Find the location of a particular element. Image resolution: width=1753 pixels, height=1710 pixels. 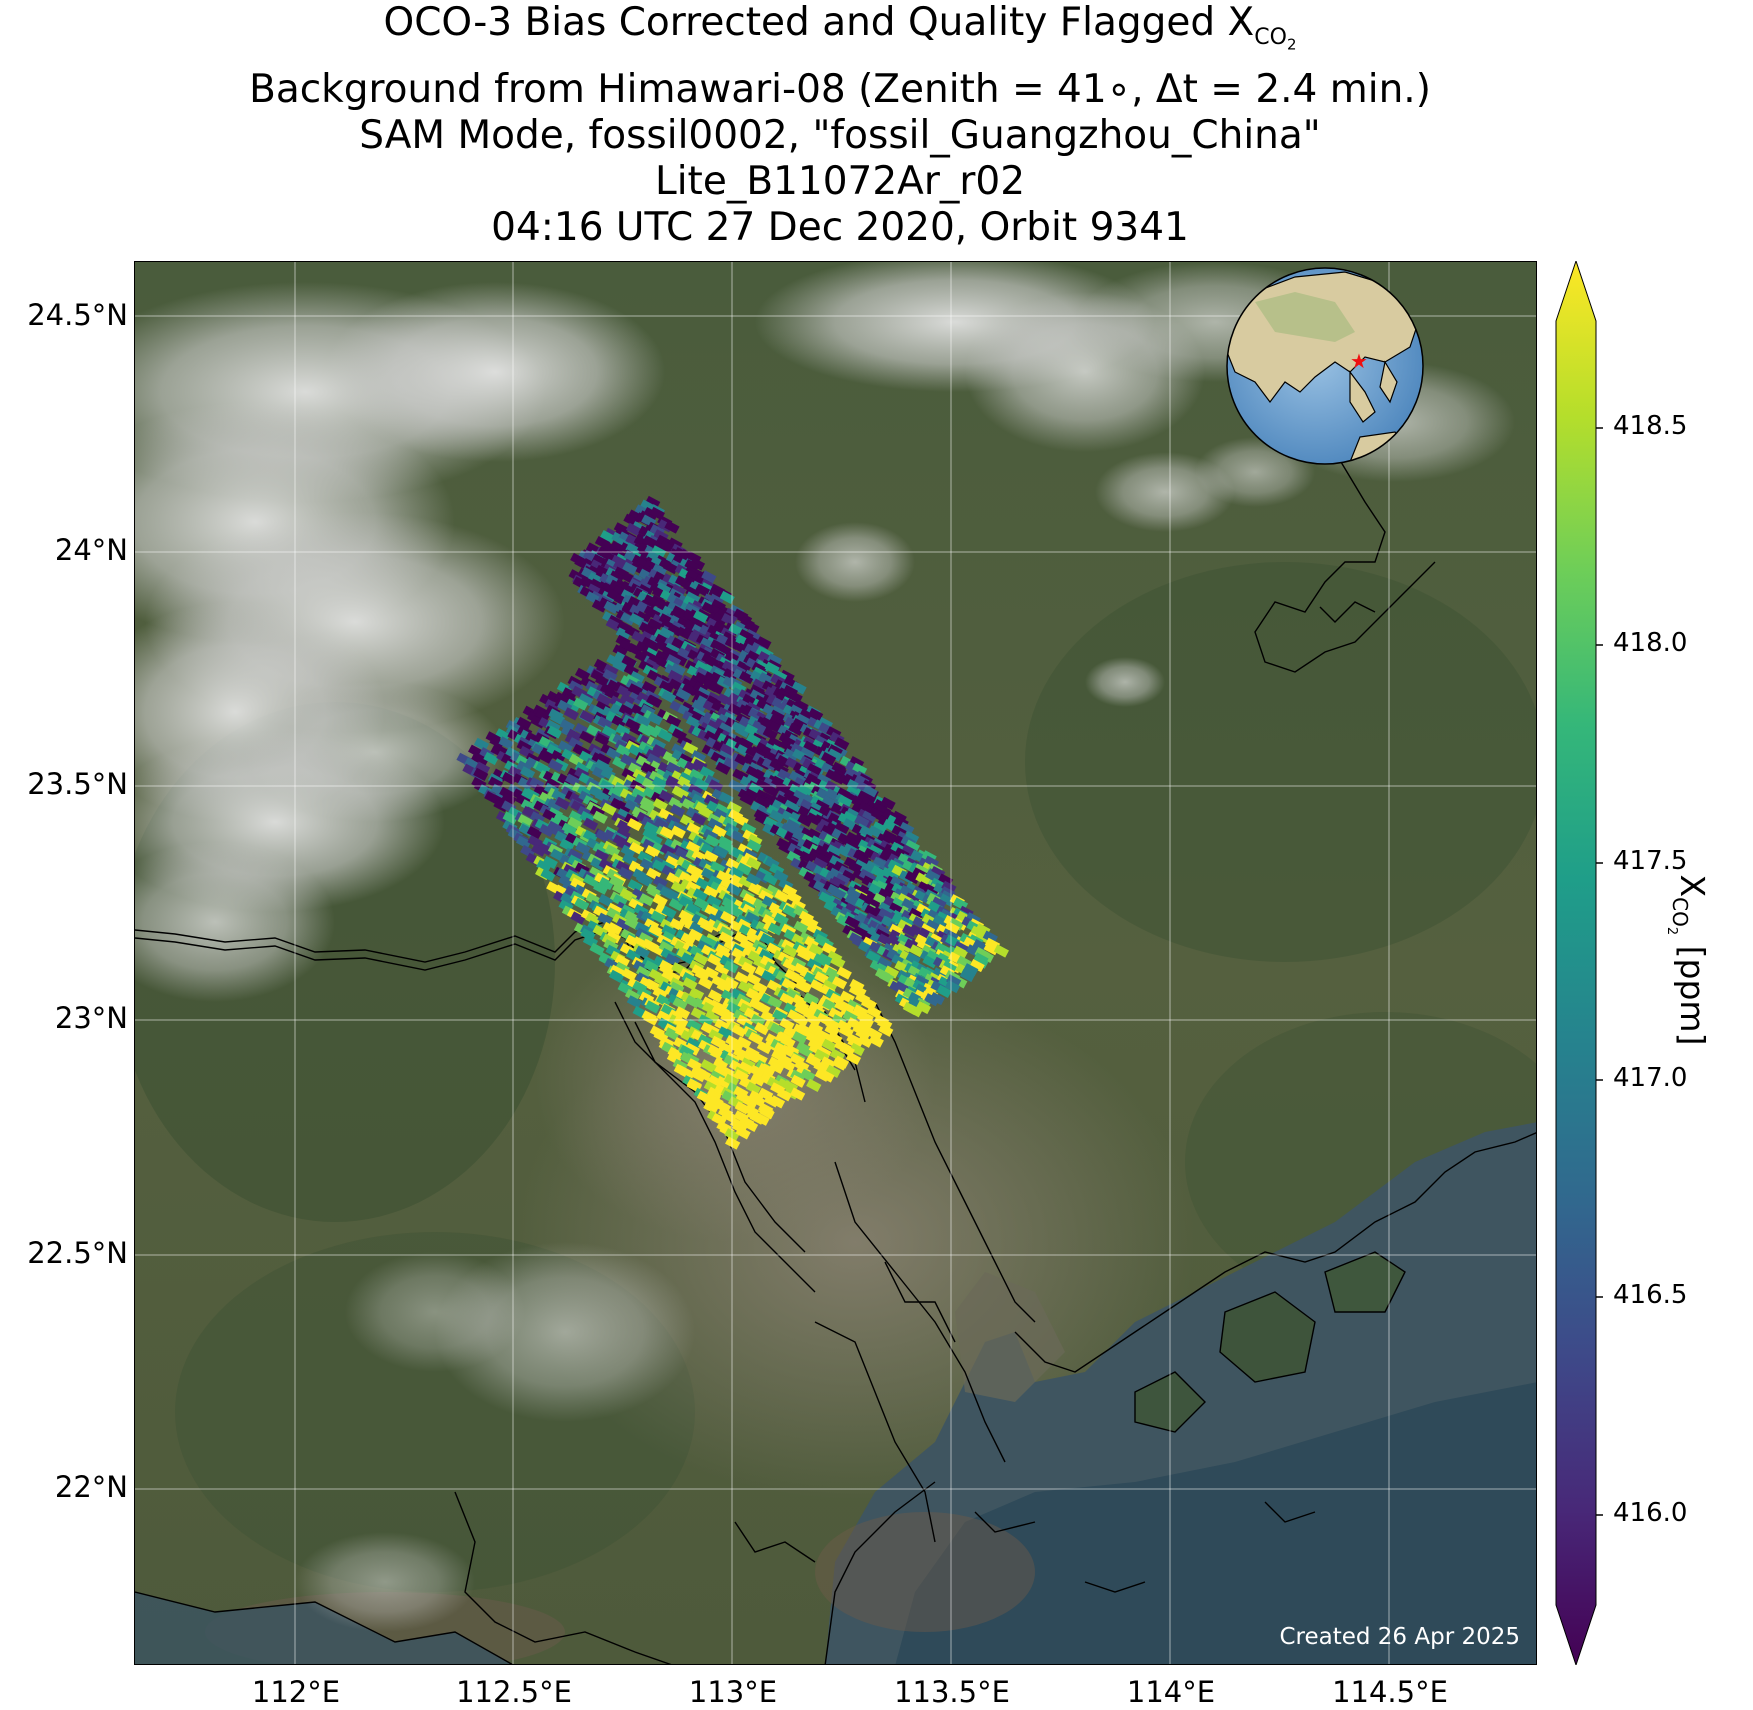

colorbar-tick-label: 416.5 is located at coordinates (1650, 1295).